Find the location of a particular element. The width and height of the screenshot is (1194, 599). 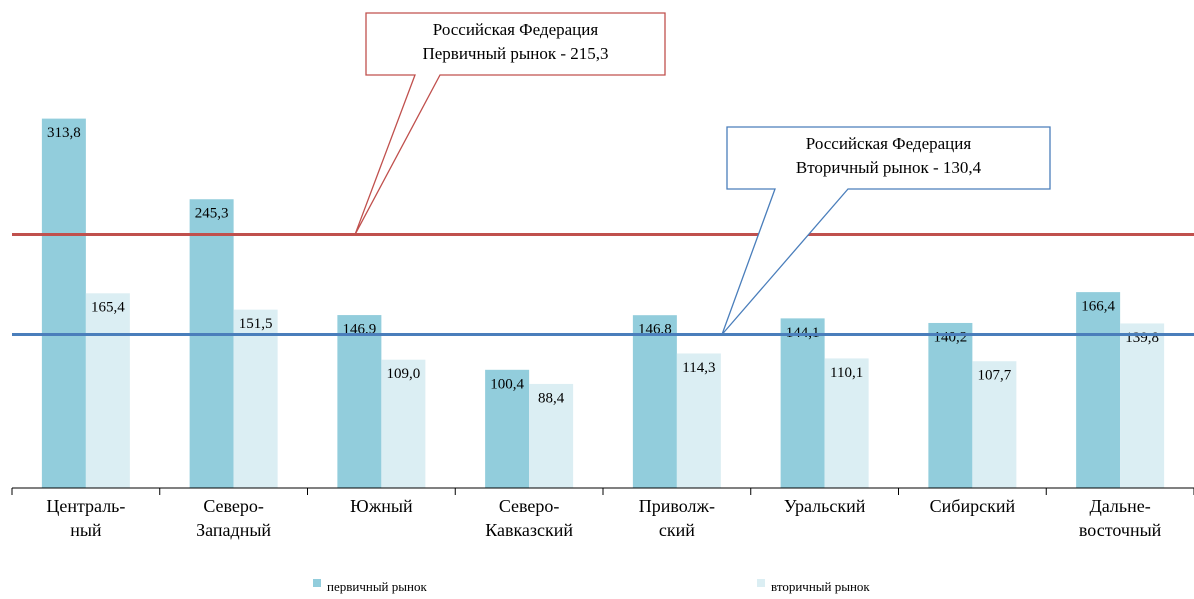

value-label: 313,8 is located at coordinates (64, 133).